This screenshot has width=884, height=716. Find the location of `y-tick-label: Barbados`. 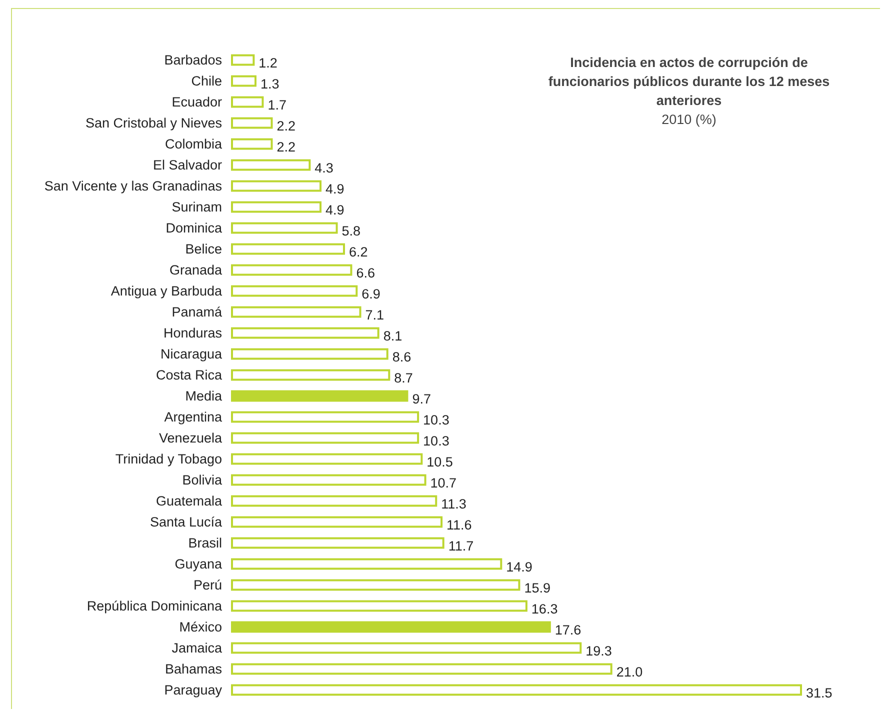

y-tick-label: Barbados is located at coordinates (193, 60).